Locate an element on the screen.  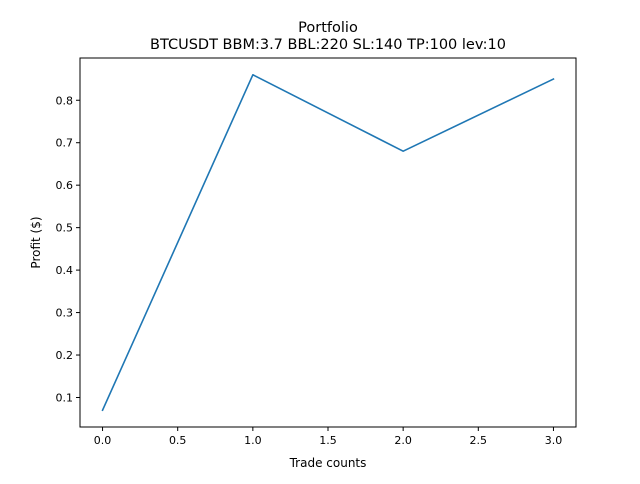
y-tick-label: 0.5 is located at coordinates (65, 228).